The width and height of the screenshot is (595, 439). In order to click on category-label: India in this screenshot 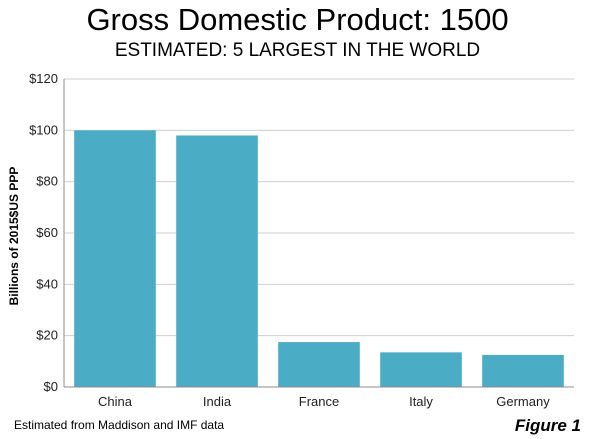, I will do `click(217, 401)`.